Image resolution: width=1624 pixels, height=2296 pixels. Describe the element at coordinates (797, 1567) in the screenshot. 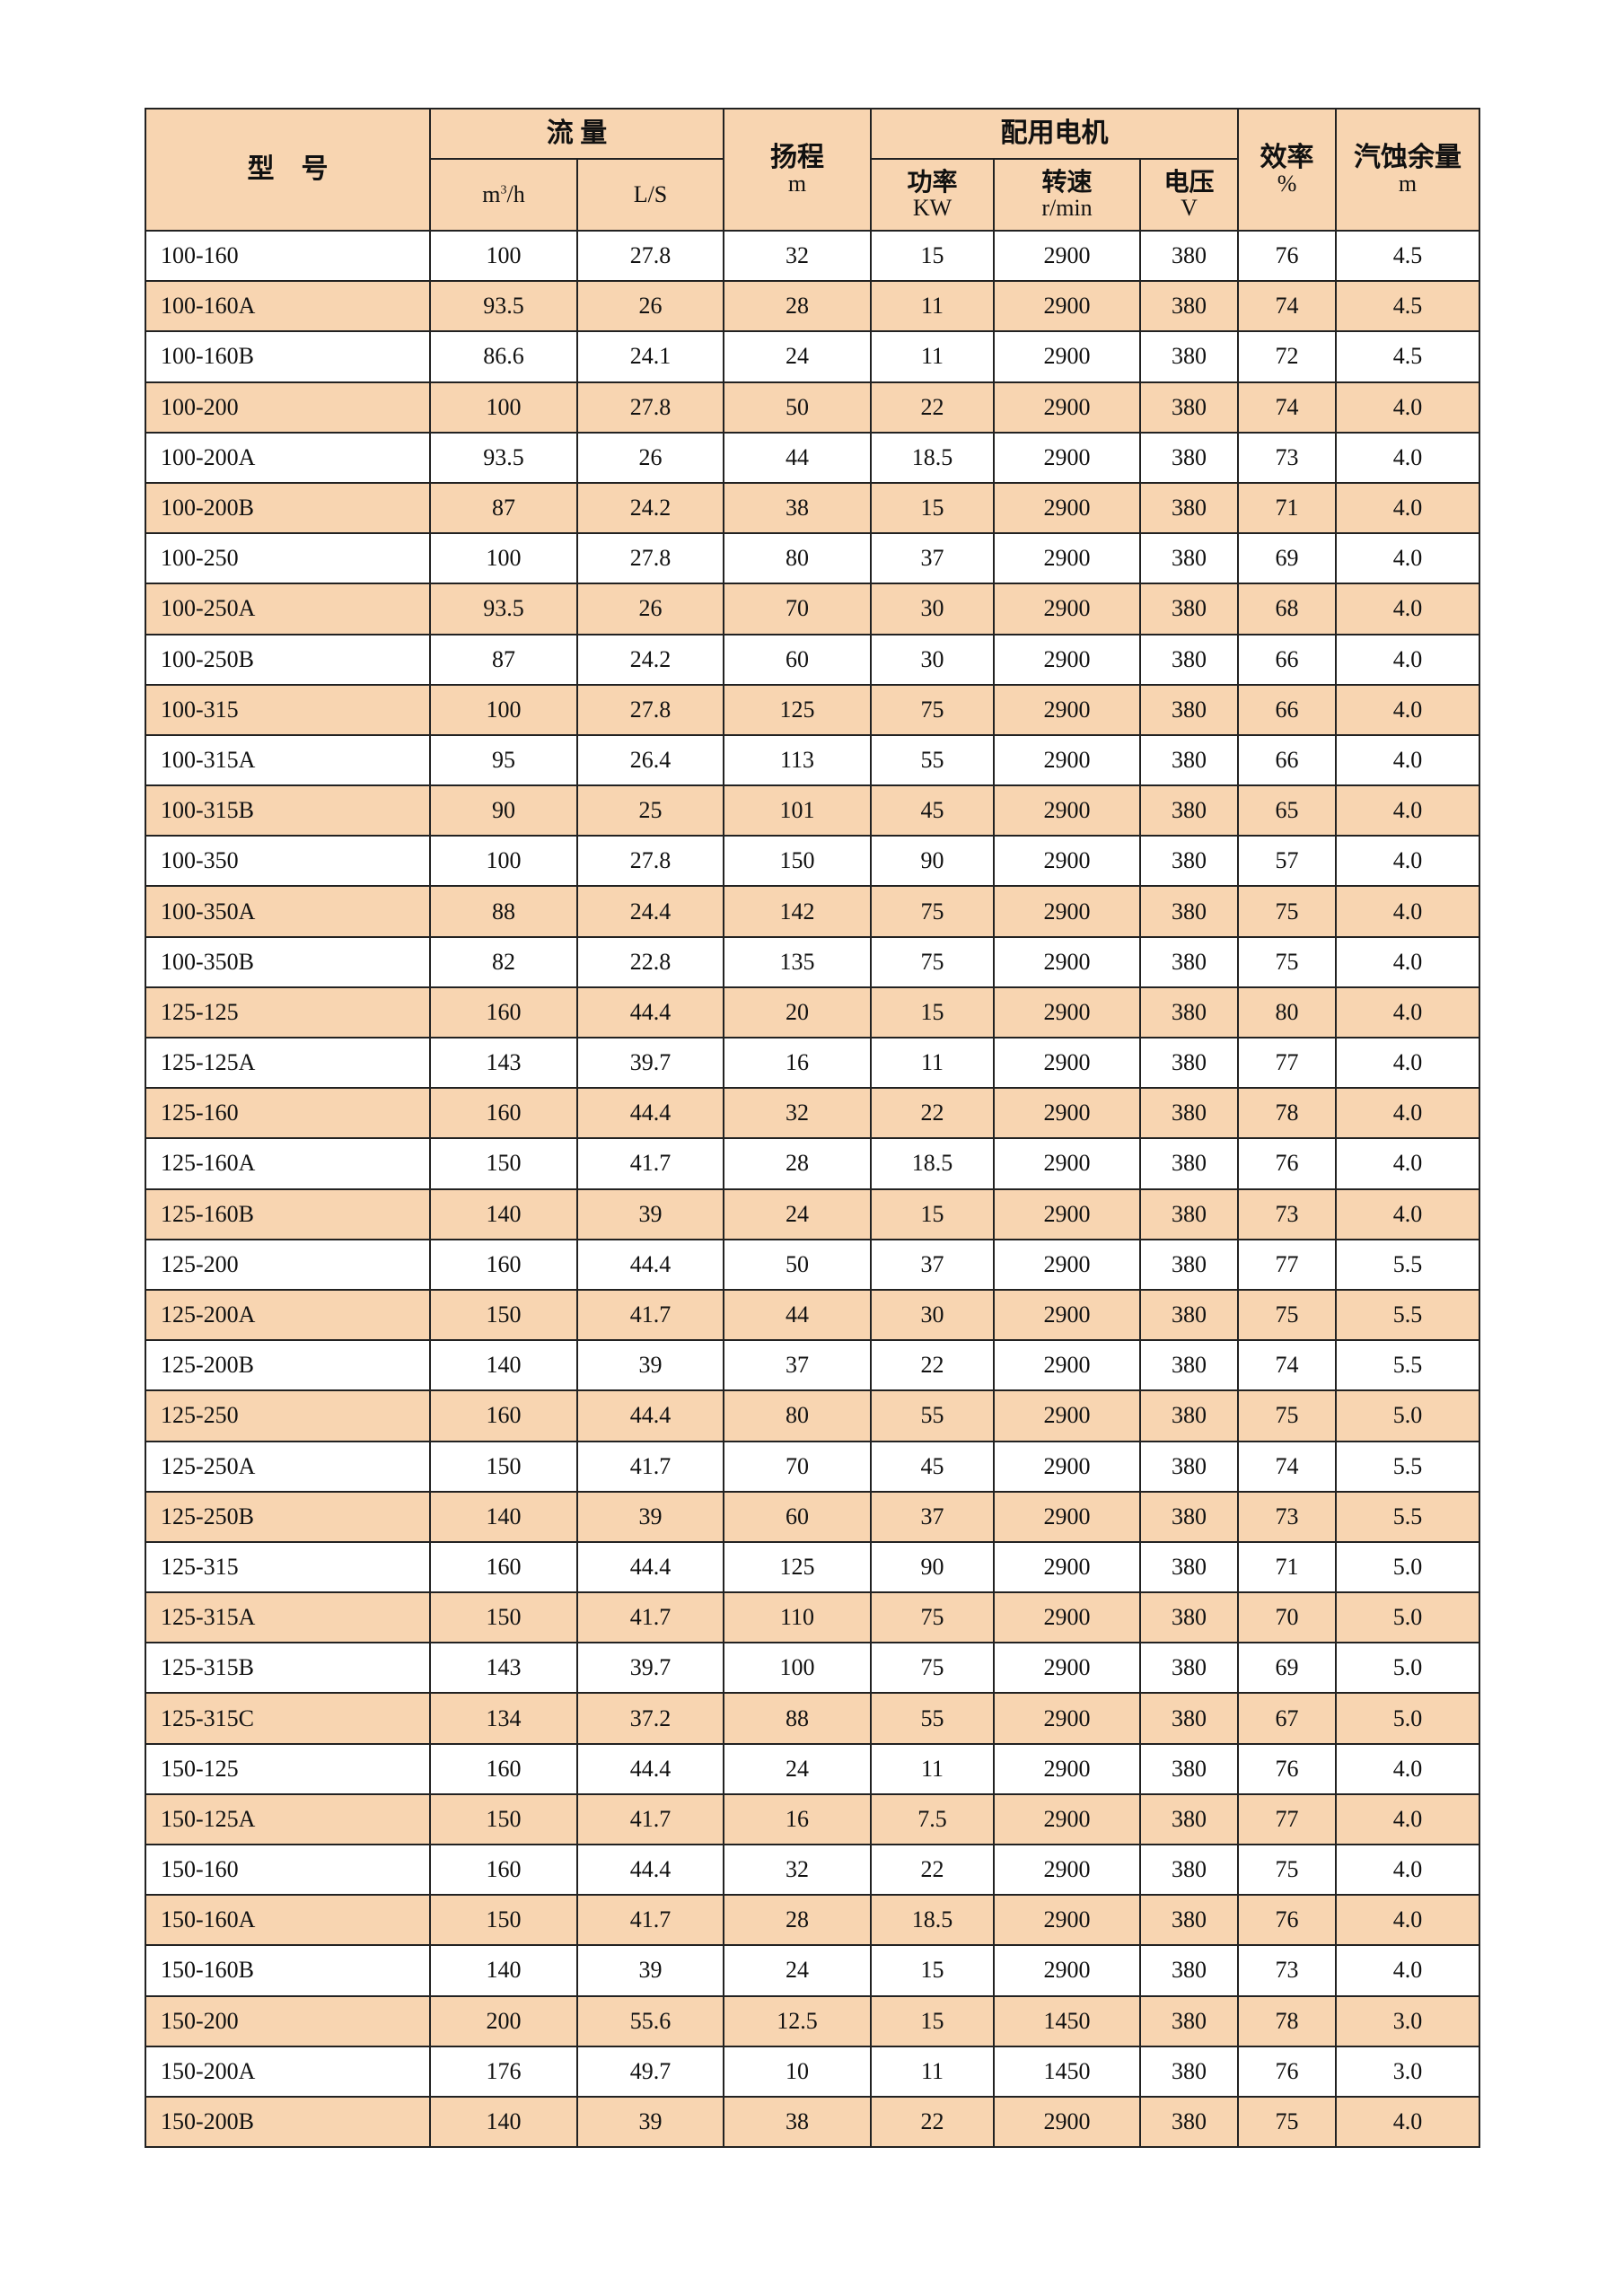

I see `cell-head: 125` at that location.